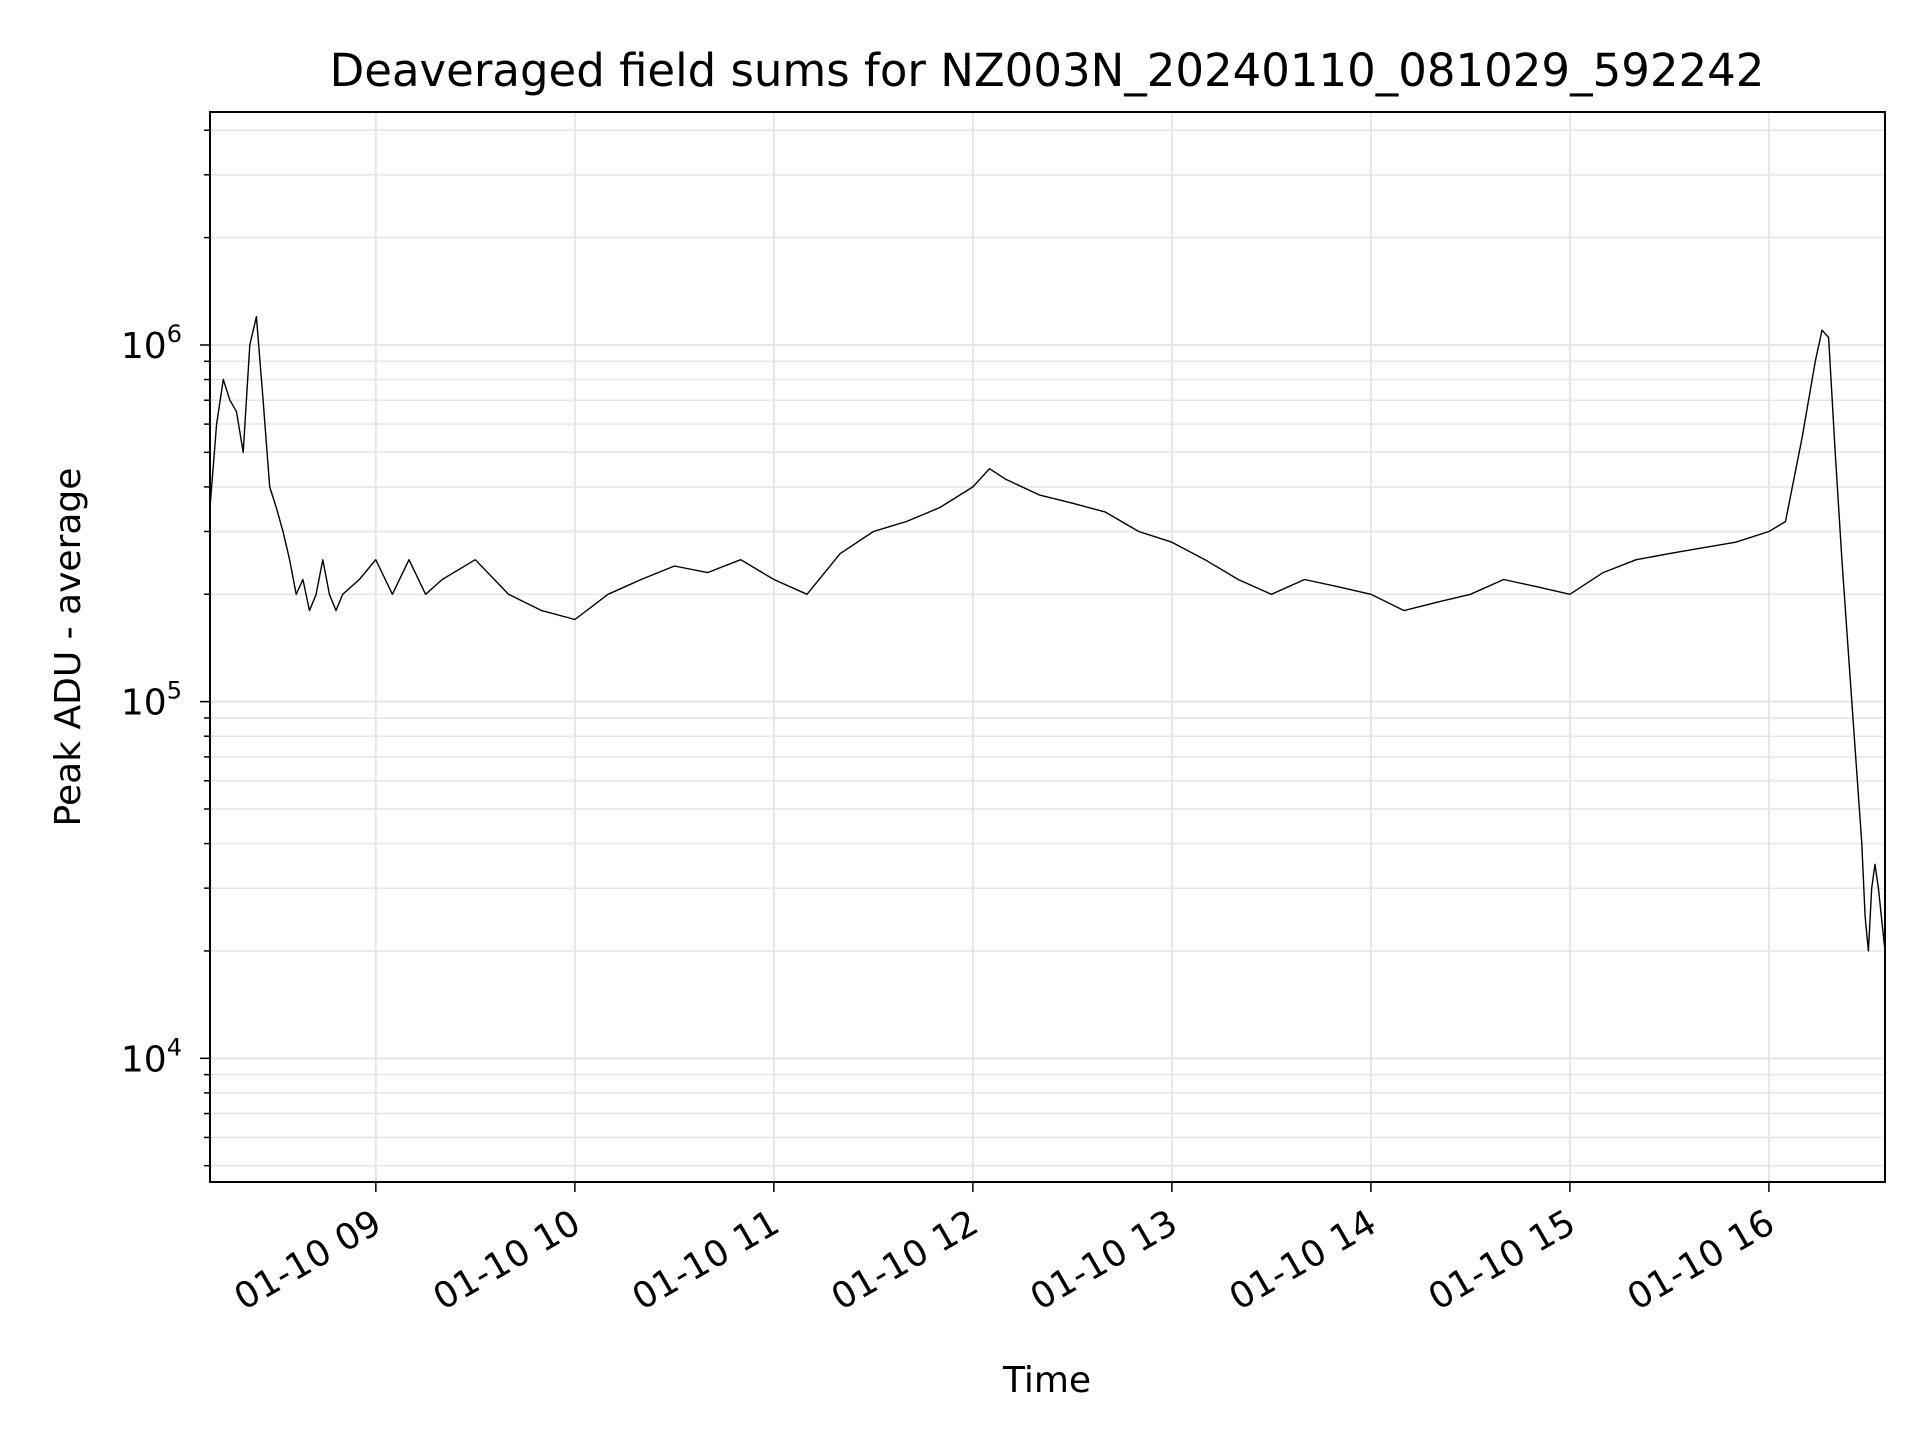 The image size is (1920, 1440). I want to click on y-tick-label: 10⁵, so click(151, 700).